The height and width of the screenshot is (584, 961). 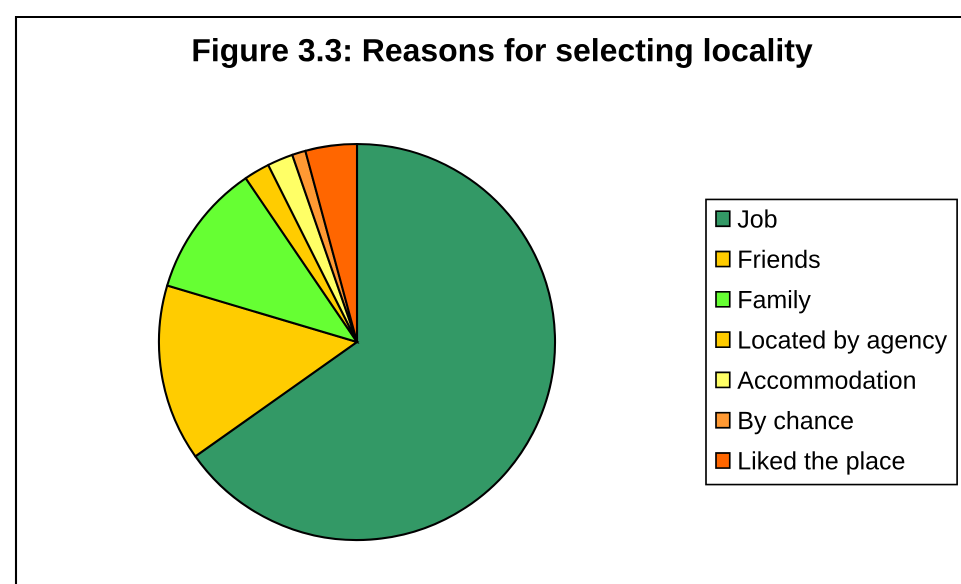 What do you see at coordinates (796, 422) in the screenshot?
I see `legend-label: By chance` at bounding box center [796, 422].